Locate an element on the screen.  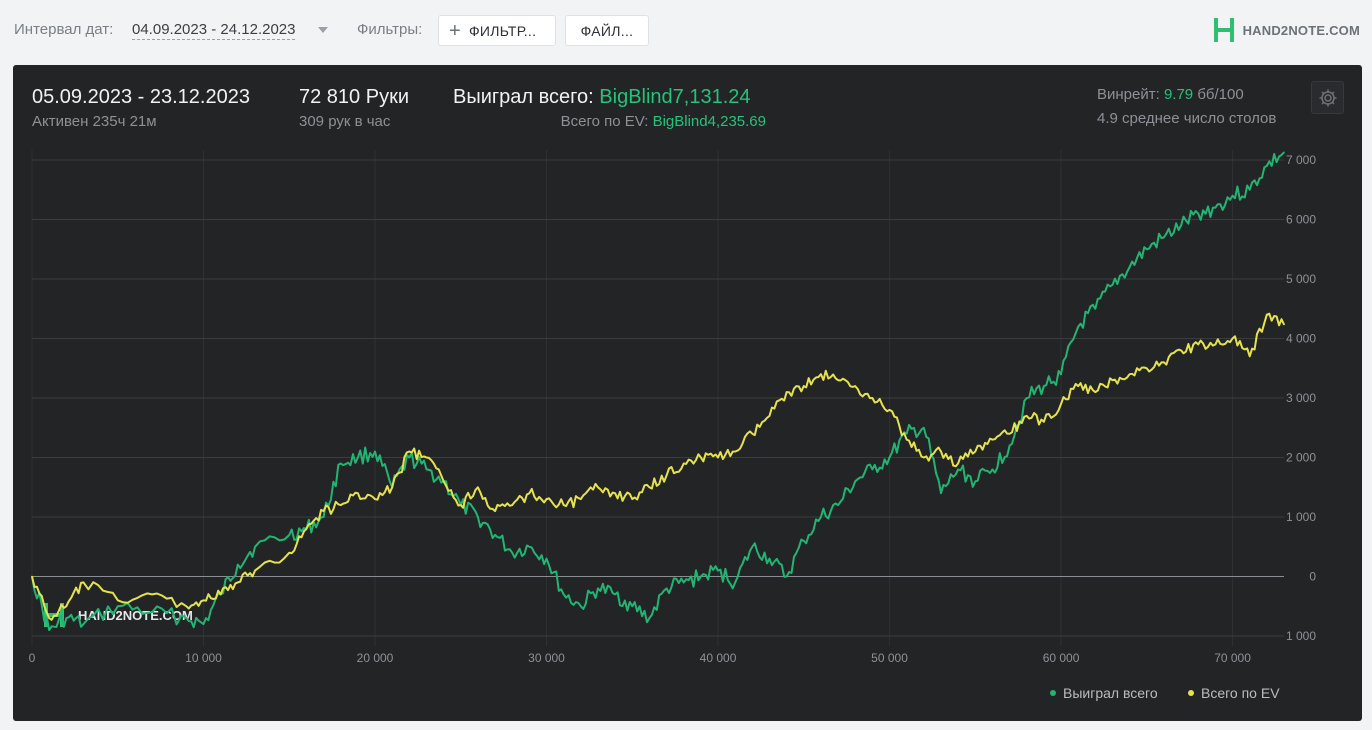
date-range-dropdown: 04.09.2023 - 24.12.2023 is located at coordinates (214, 30).